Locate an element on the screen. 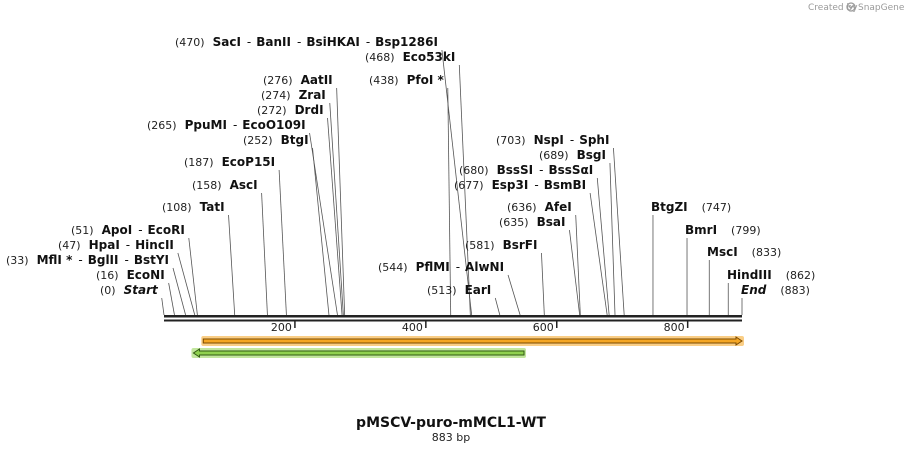 The image size is (905, 453). site-position: (581) is located at coordinates (480, 245).